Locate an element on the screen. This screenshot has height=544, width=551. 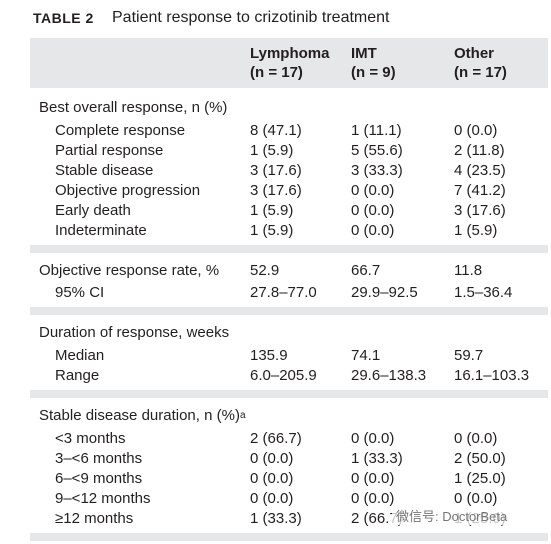
cell: 2 (50.0) is located at coordinates (480, 458).